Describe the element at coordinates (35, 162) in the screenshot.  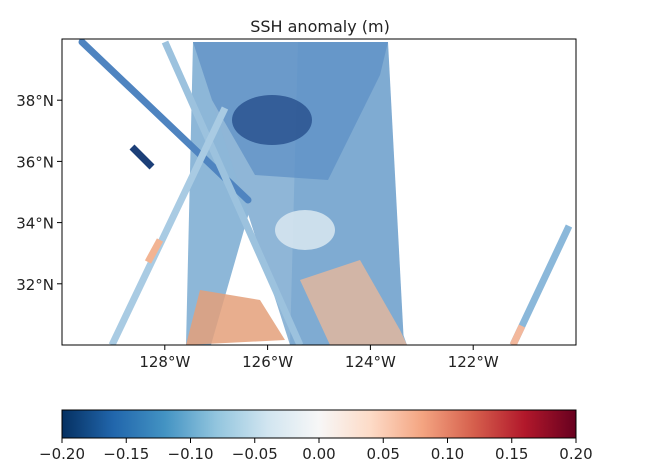
I see `lat-tick-label: 36°N` at that location.